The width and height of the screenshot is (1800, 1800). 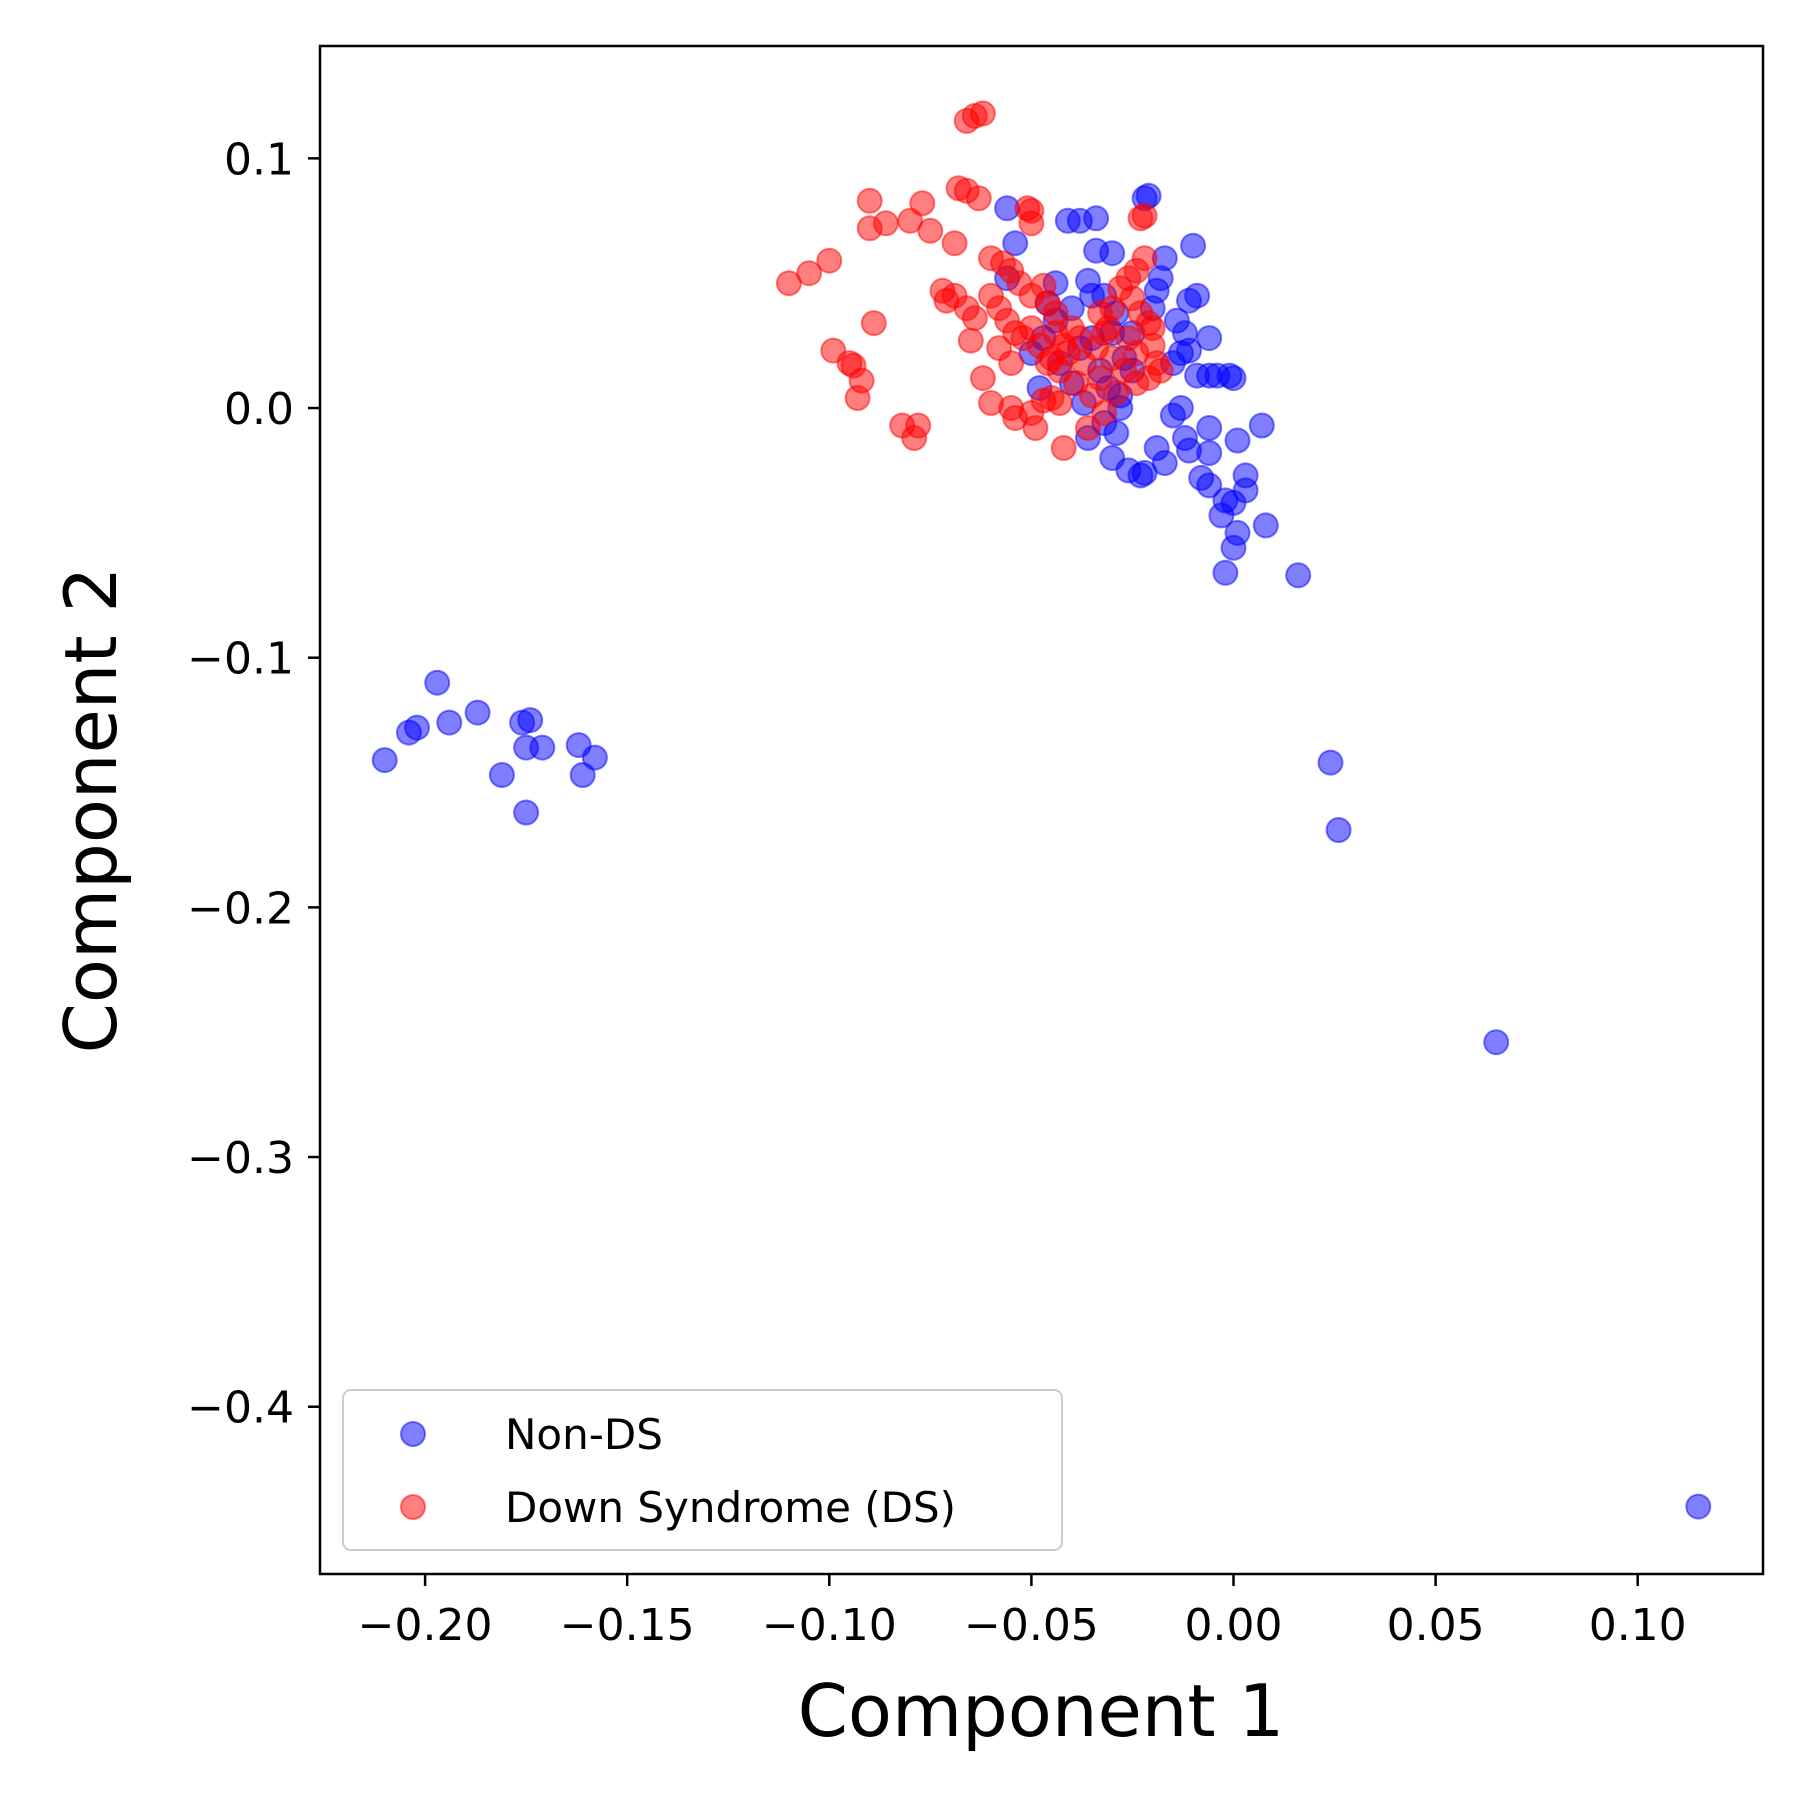 I want to click on legend-marker-non-ds, so click(x=413, y=1434).